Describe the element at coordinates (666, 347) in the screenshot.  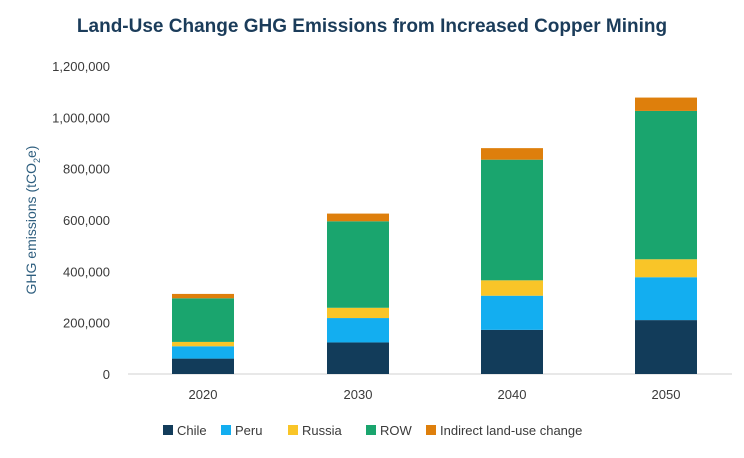
I see `bar-segment-chile-2050` at that location.